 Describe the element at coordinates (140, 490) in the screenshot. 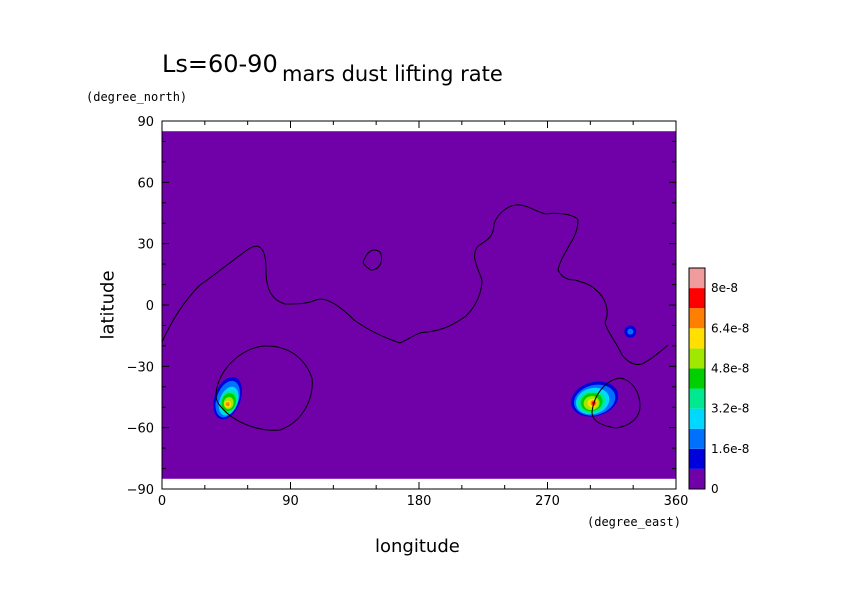

I see `y-tick-label: −90` at that location.